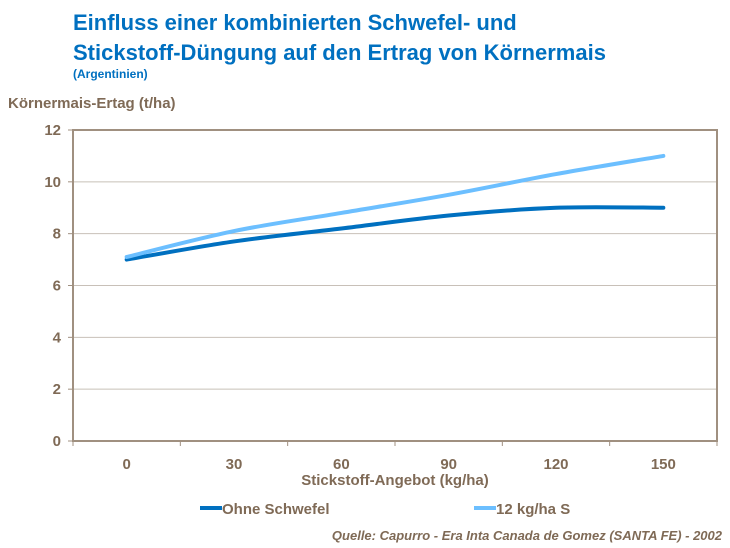  I want to click on x-tick-label: 0, so click(126, 464).